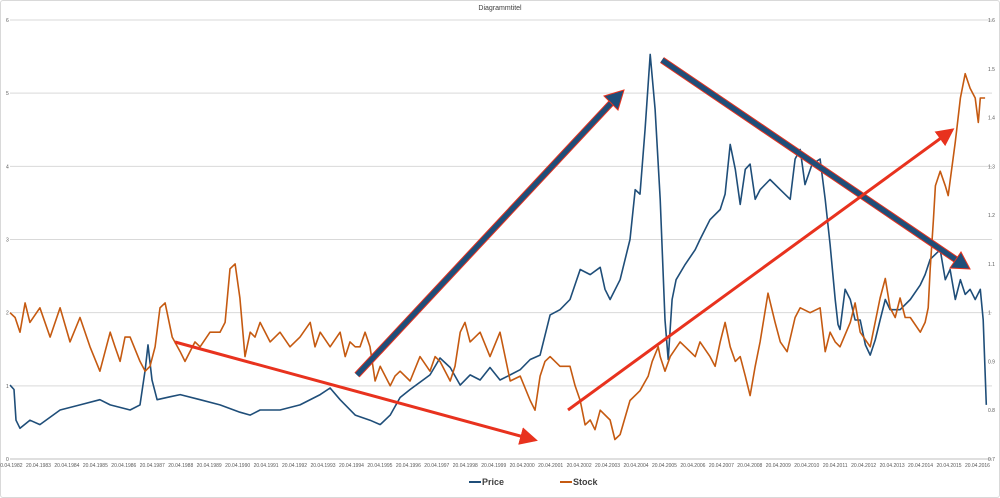 The height and width of the screenshot is (498, 1000). What do you see at coordinates (493, 466) in the screenshot?
I see `x-tick-label: 20.04.1999` at bounding box center [493, 466].